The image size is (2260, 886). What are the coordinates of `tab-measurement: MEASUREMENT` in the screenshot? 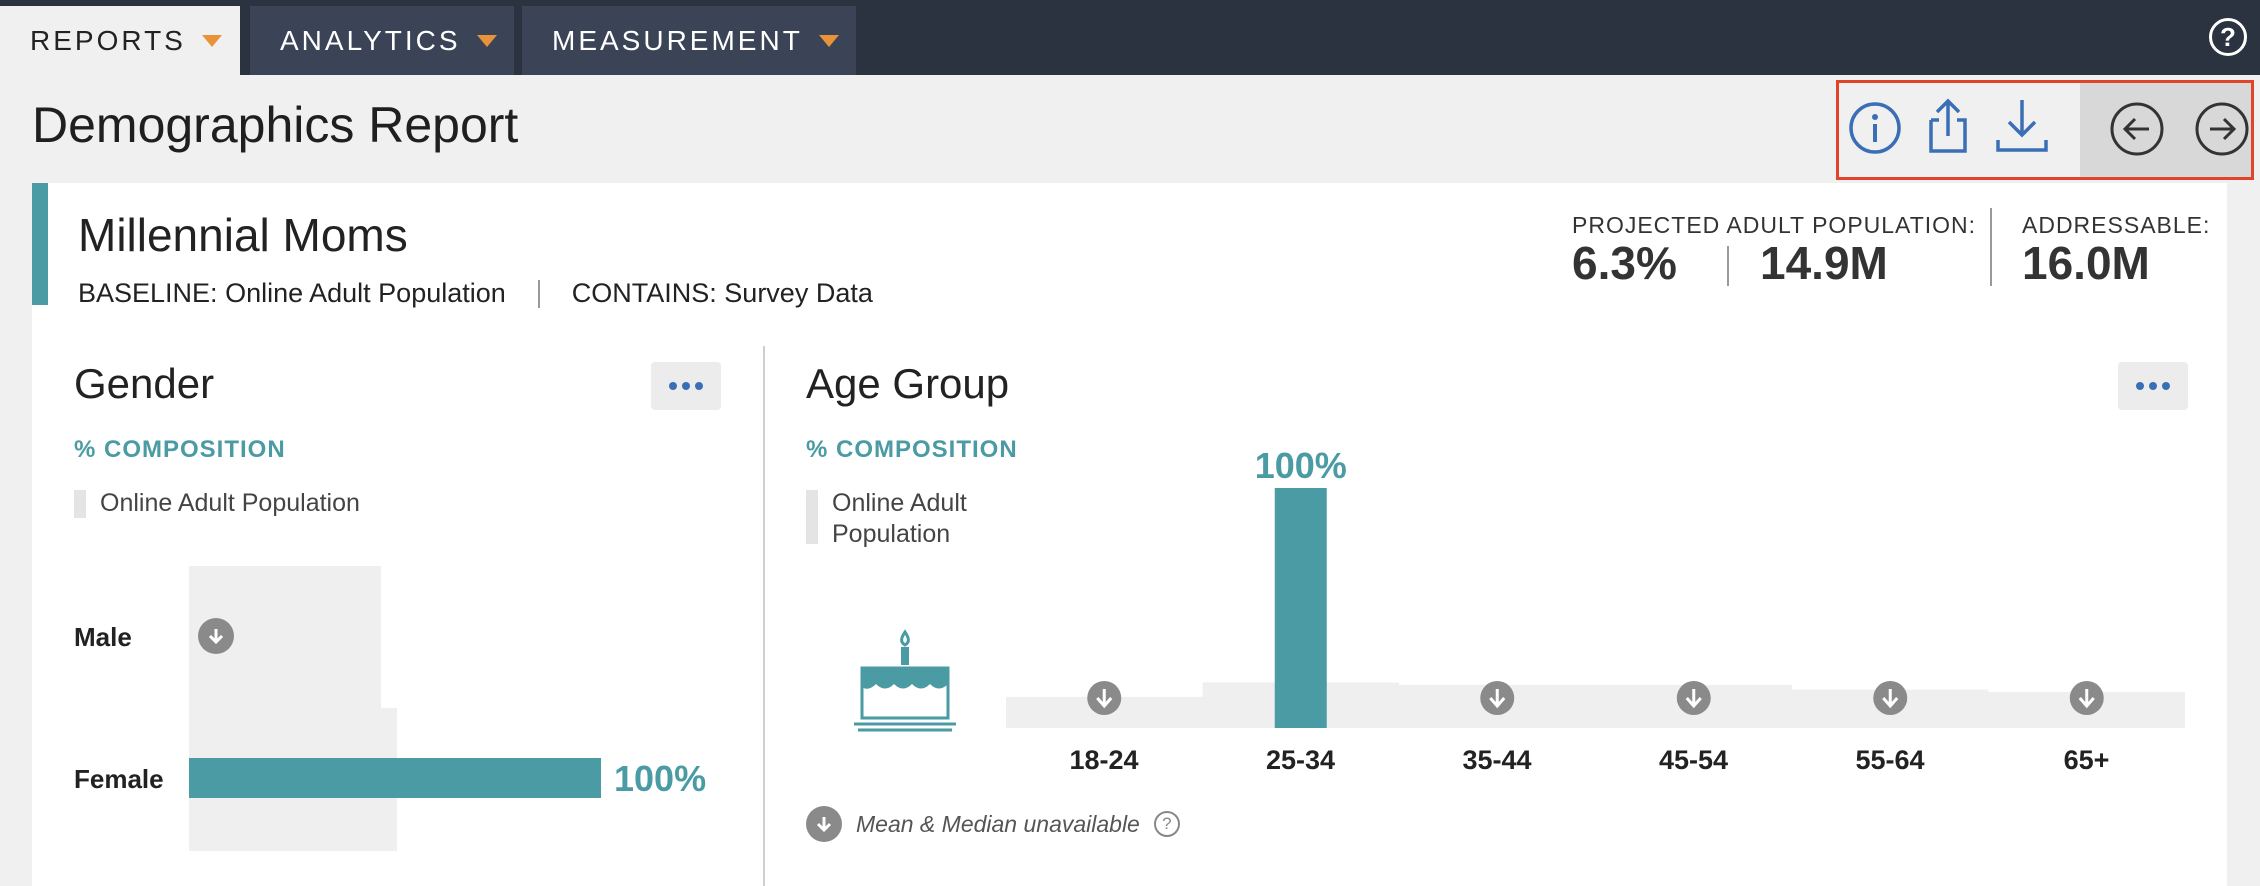 It's located at (689, 40).